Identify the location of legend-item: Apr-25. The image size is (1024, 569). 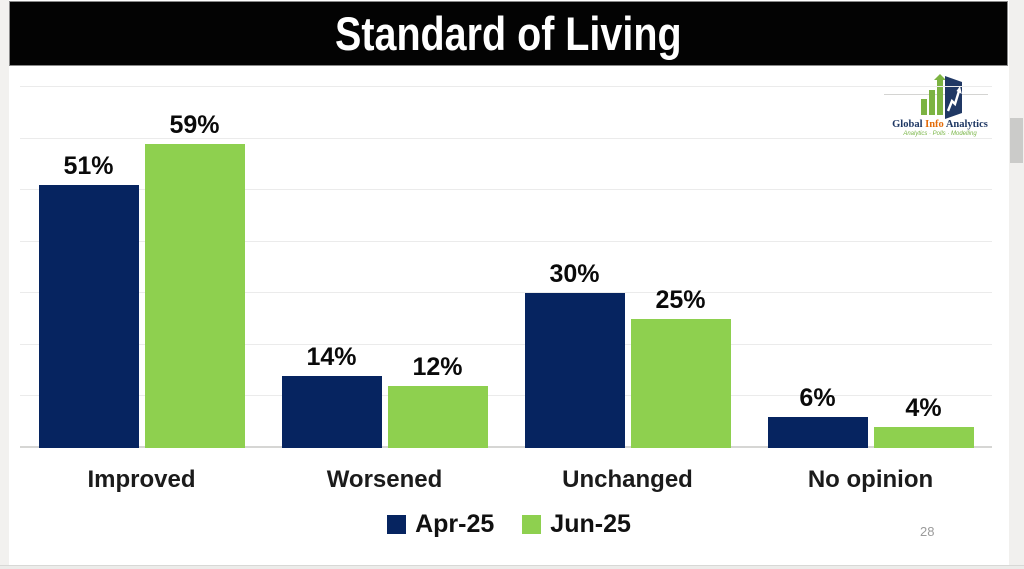
(440, 524).